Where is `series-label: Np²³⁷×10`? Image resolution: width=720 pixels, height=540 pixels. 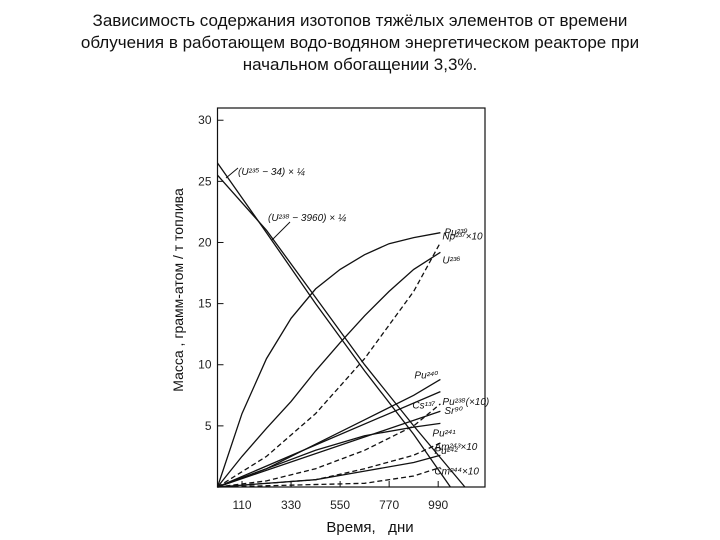 series-label: Np²³⁷×10 is located at coordinates (462, 236).